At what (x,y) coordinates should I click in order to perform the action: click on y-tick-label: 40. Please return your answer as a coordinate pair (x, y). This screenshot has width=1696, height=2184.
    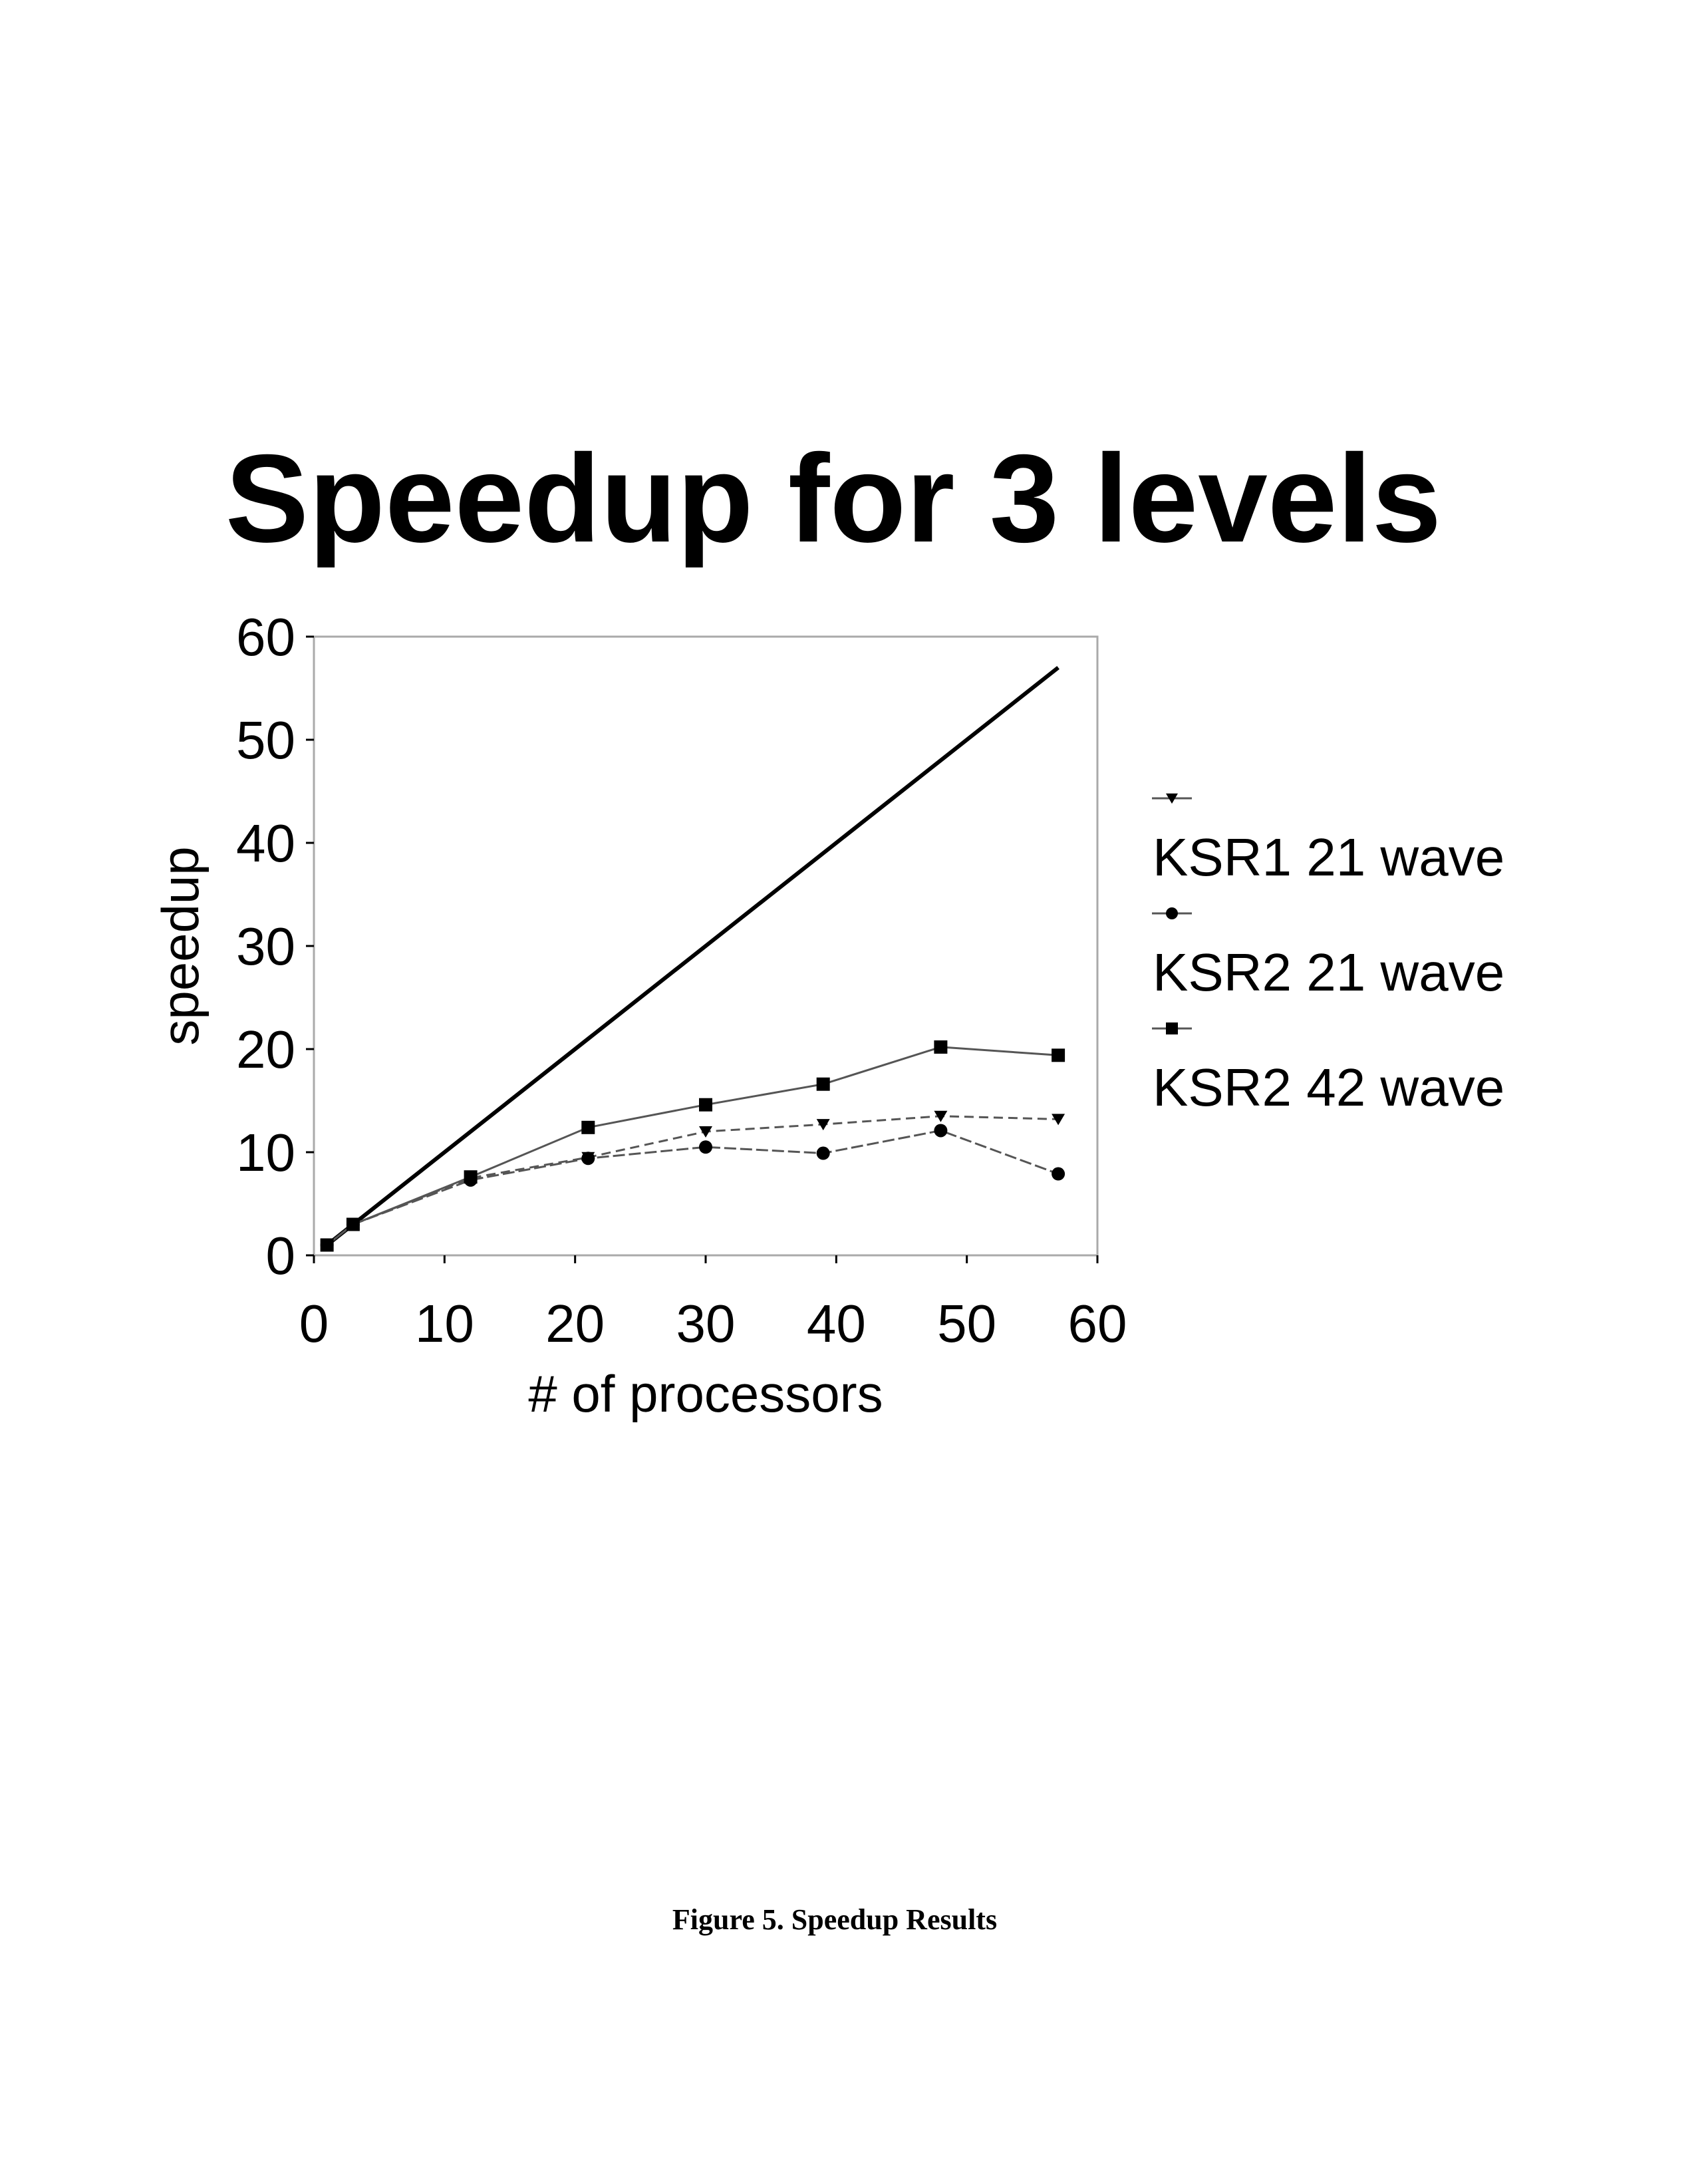
    Looking at the image, I should click on (265, 843).